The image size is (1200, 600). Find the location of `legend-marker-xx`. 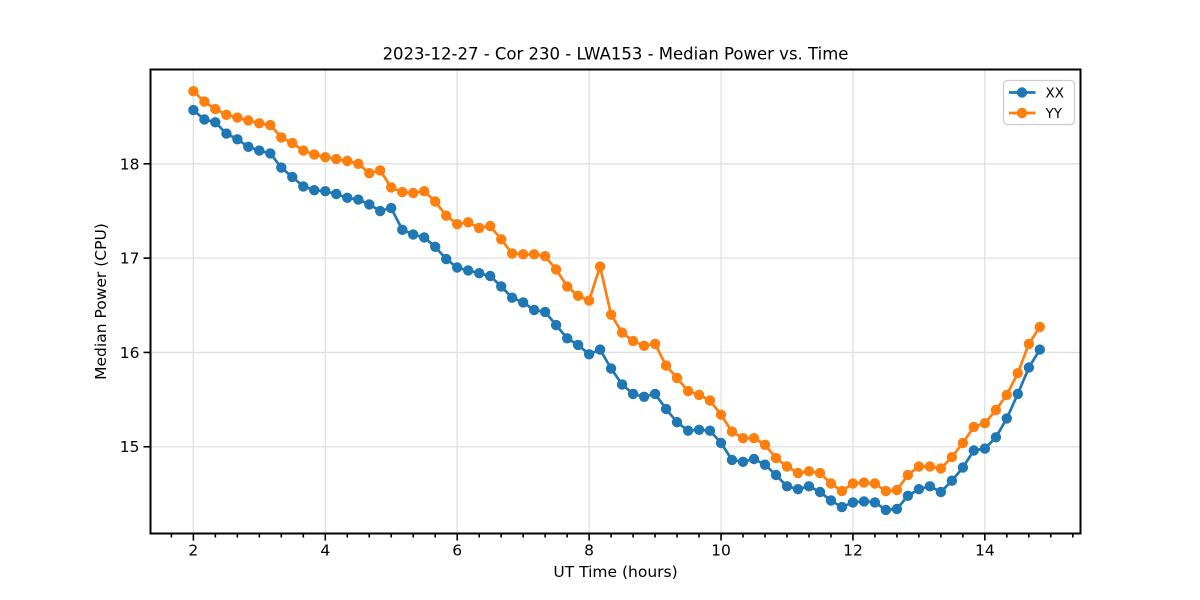

legend-marker-xx is located at coordinates (1022, 92).